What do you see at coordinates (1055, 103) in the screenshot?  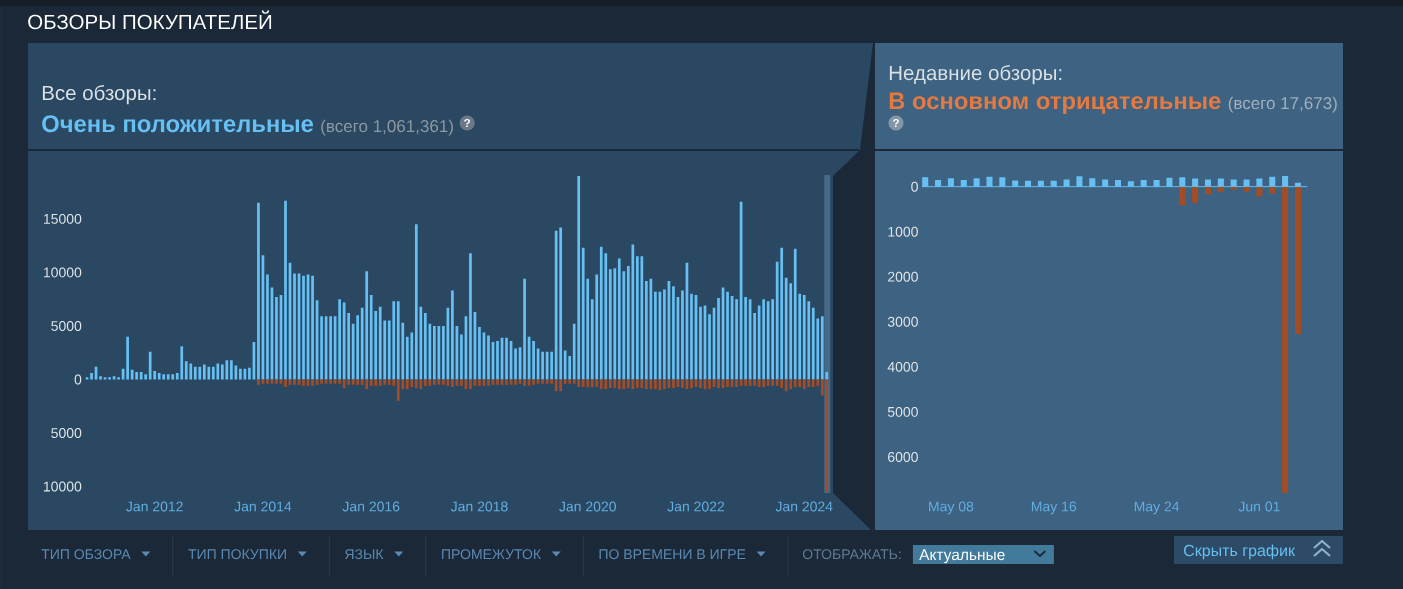 I see `chart-subtitle: В основном отрицательные` at bounding box center [1055, 103].